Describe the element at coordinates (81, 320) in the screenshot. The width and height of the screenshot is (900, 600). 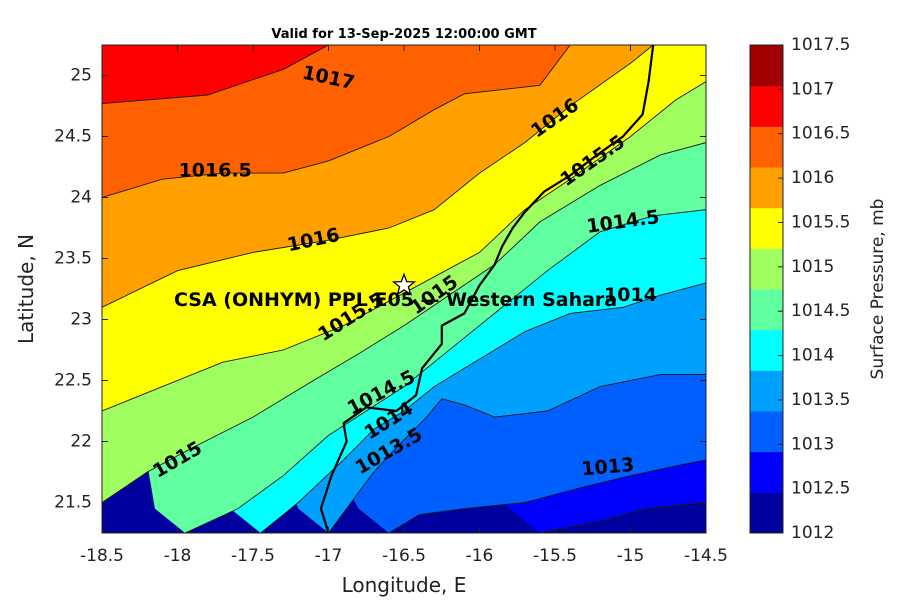
I see `y-tick-label: 23` at that location.